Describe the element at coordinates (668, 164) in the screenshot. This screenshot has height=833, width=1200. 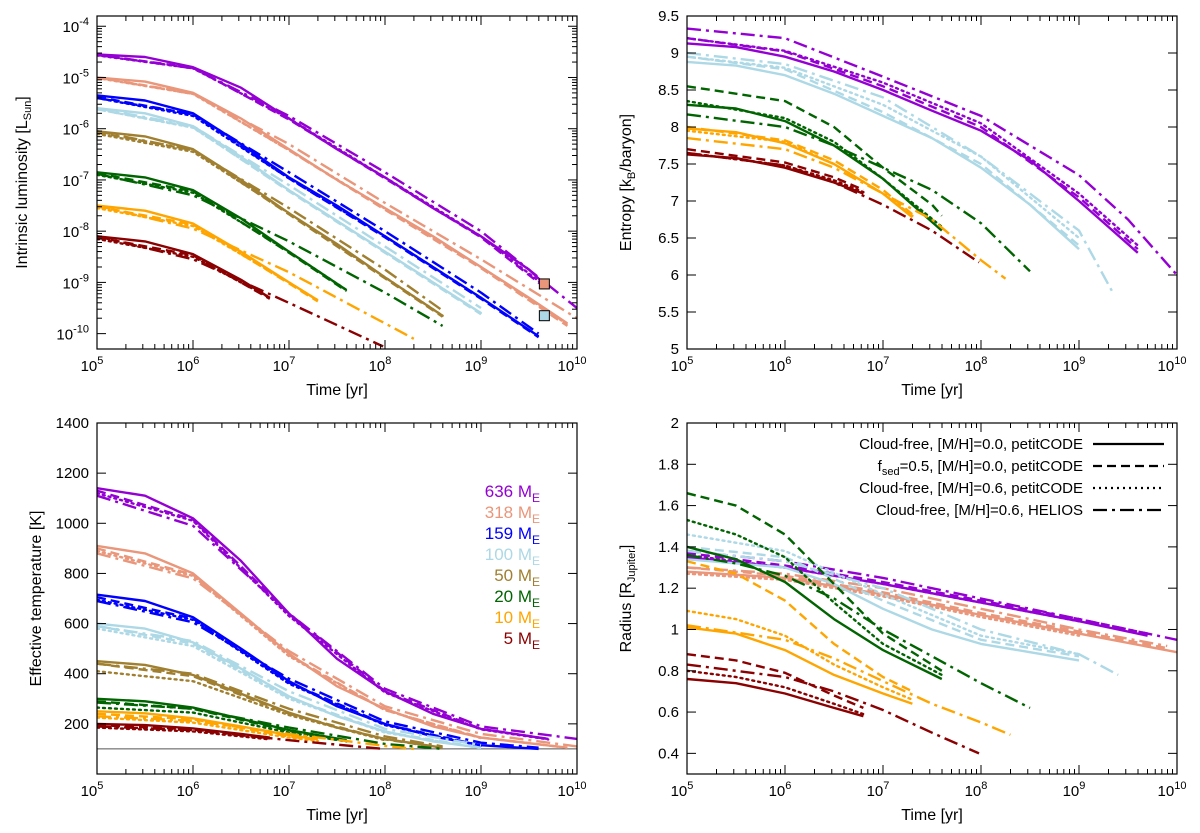
I see `y-tick-label: 7.5` at that location.